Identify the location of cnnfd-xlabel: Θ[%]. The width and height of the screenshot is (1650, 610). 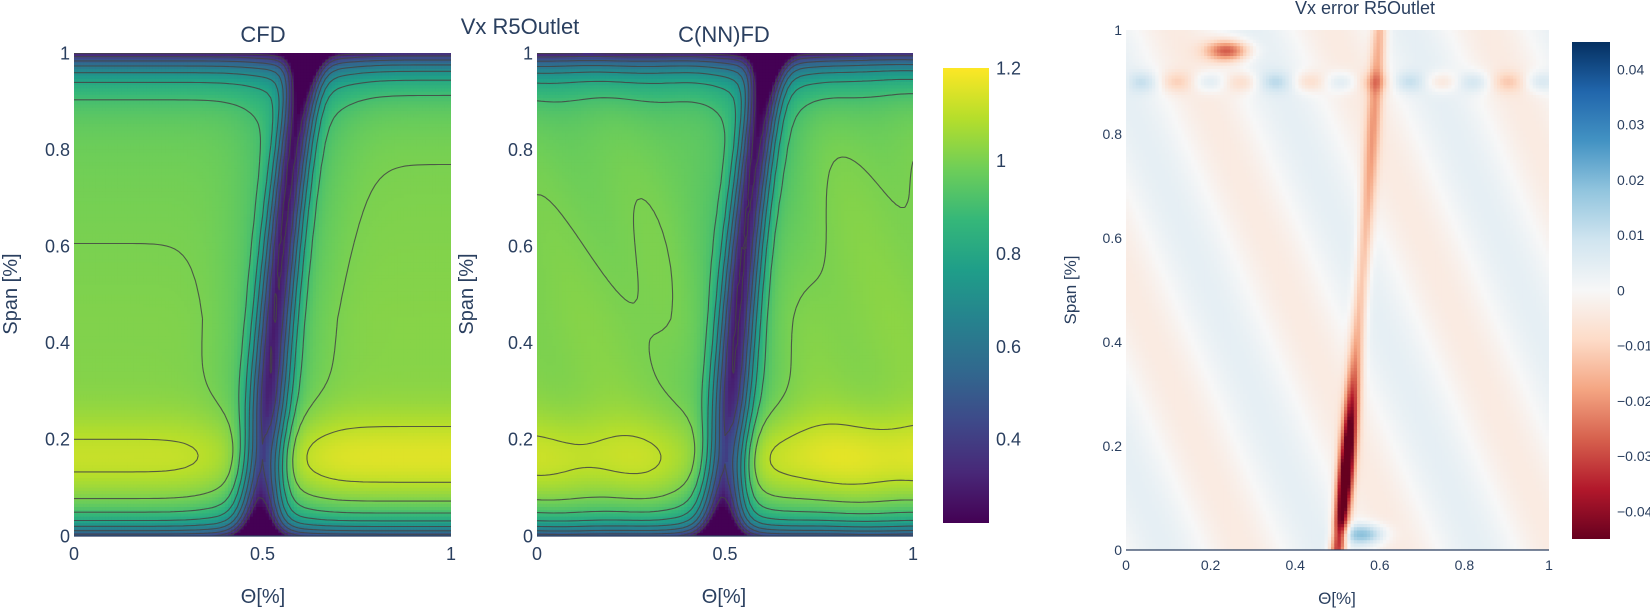
(724, 597).